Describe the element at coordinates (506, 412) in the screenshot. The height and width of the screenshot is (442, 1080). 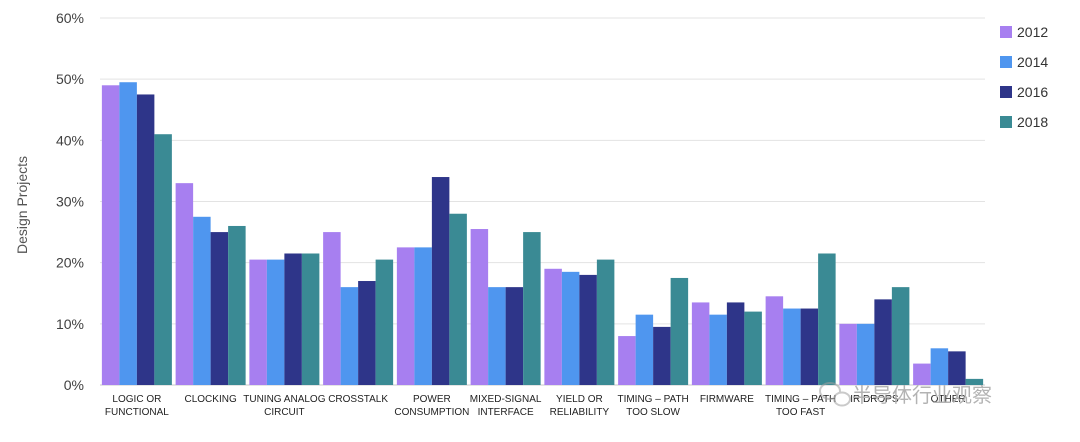
I see `x-category-label: INTERFACE` at that location.